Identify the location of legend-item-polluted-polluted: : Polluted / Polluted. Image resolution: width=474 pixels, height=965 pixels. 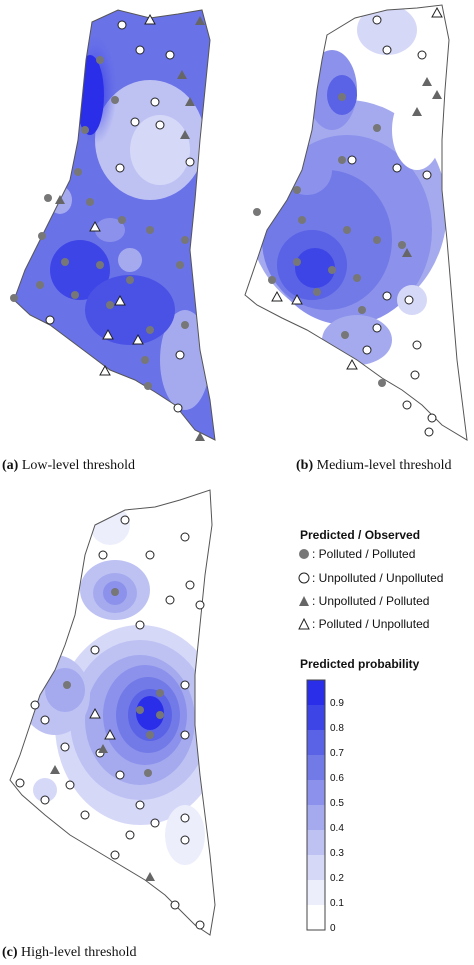
(356, 554).